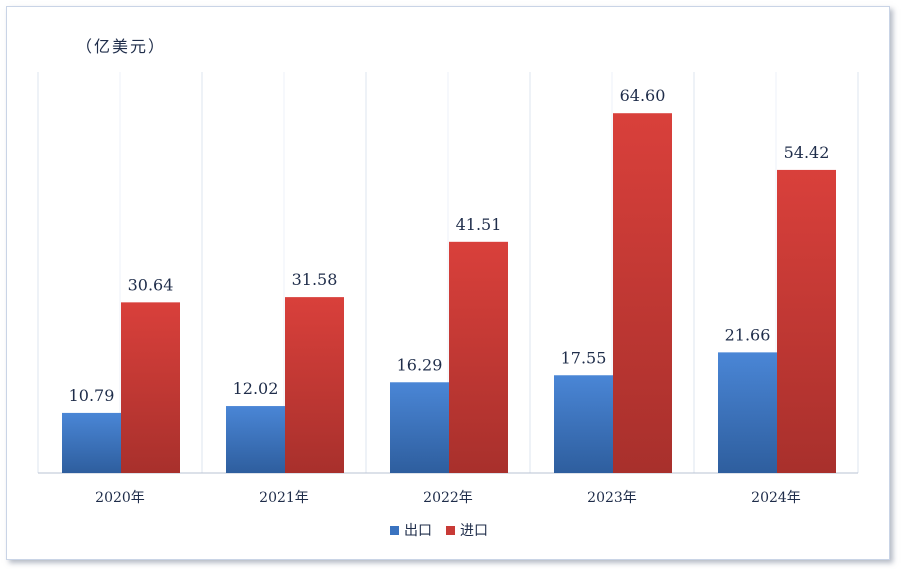 The height and width of the screenshot is (569, 903). What do you see at coordinates (92, 395) in the screenshot?
I see `data-label: 10.79` at bounding box center [92, 395].